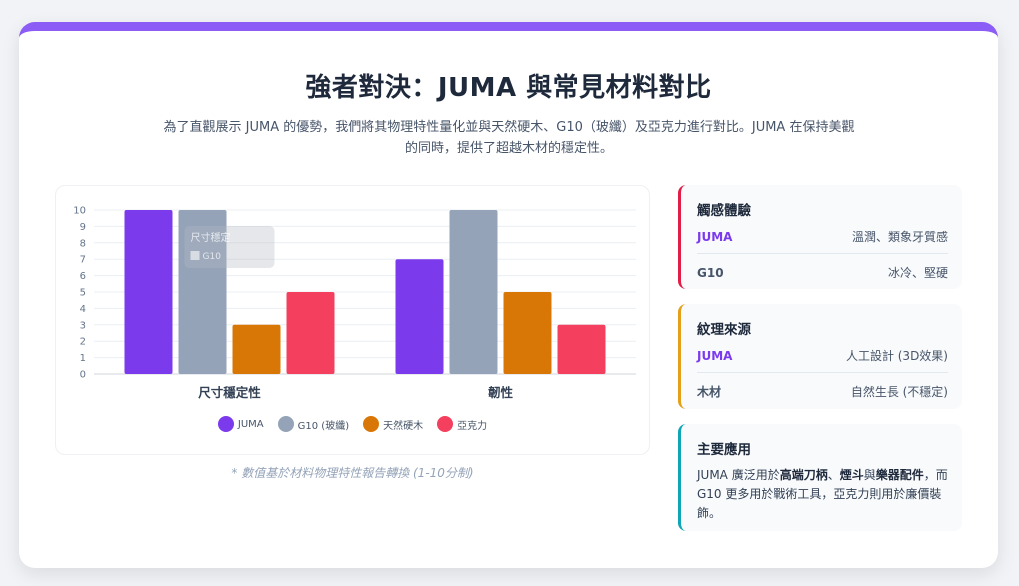  I want to click on desc-text: JUMA 廣泛用於, so click(738, 475).